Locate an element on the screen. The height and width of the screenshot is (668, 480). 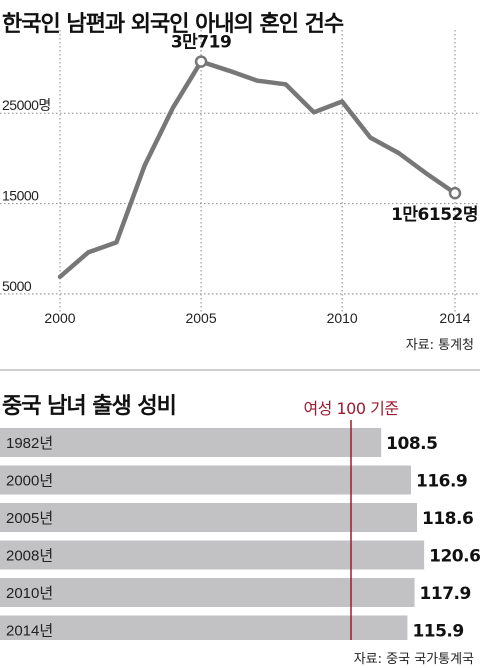
reference-label: 여성 100 기준 is located at coordinates (350, 408).